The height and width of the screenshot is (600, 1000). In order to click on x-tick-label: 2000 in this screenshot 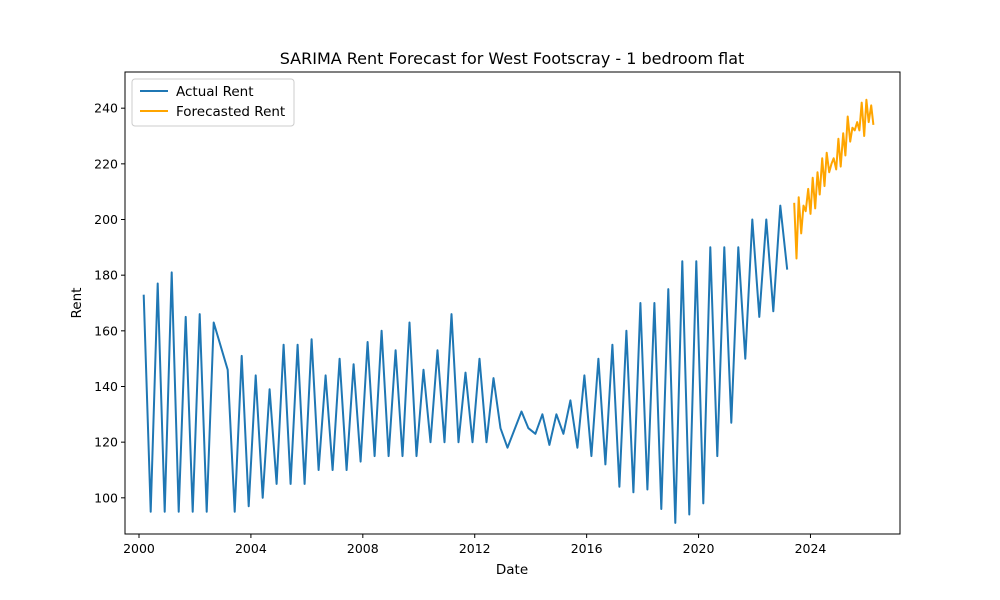, I will do `click(139, 548)`.